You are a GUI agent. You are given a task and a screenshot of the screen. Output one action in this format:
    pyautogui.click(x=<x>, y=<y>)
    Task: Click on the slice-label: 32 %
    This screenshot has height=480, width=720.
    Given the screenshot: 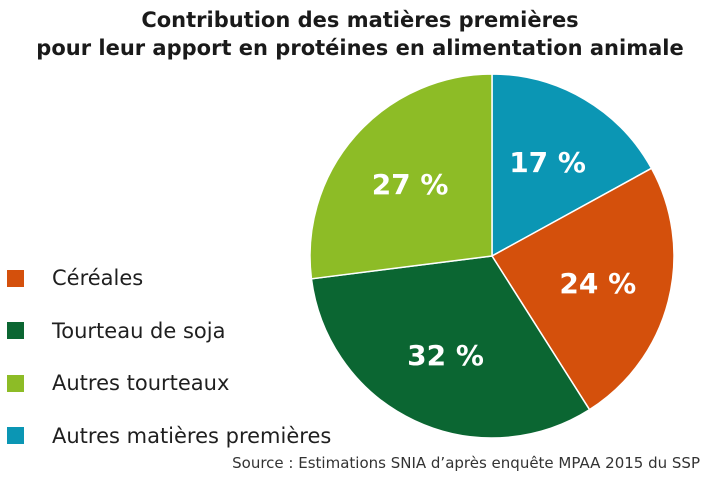 What is the action you would take?
    pyautogui.click(x=445, y=355)
    